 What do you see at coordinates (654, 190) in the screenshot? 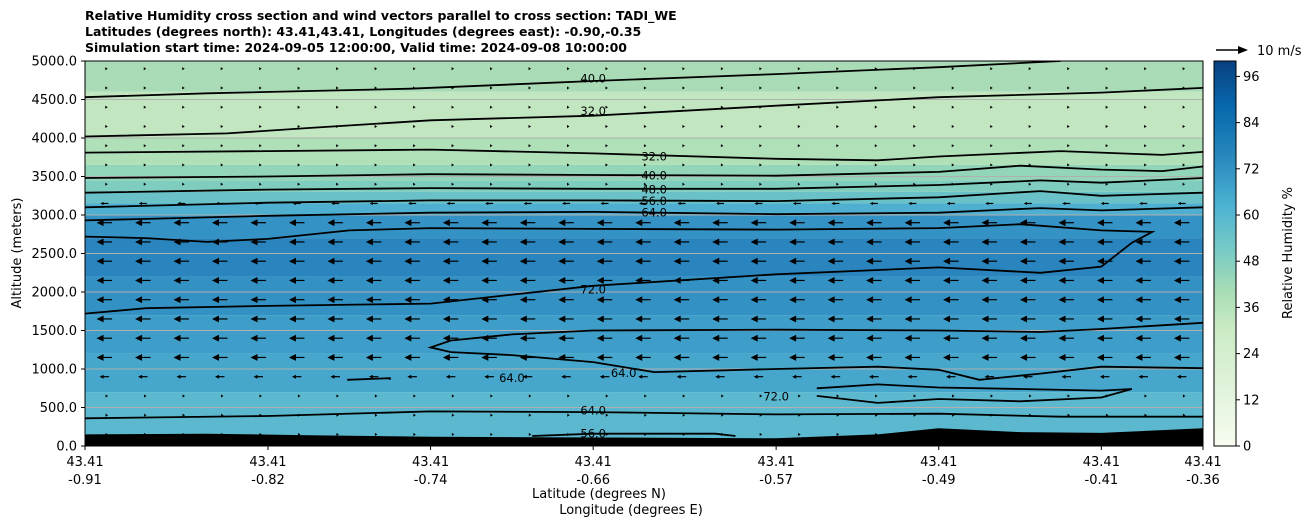
I see `contour-label: 48.0` at bounding box center [654, 190].